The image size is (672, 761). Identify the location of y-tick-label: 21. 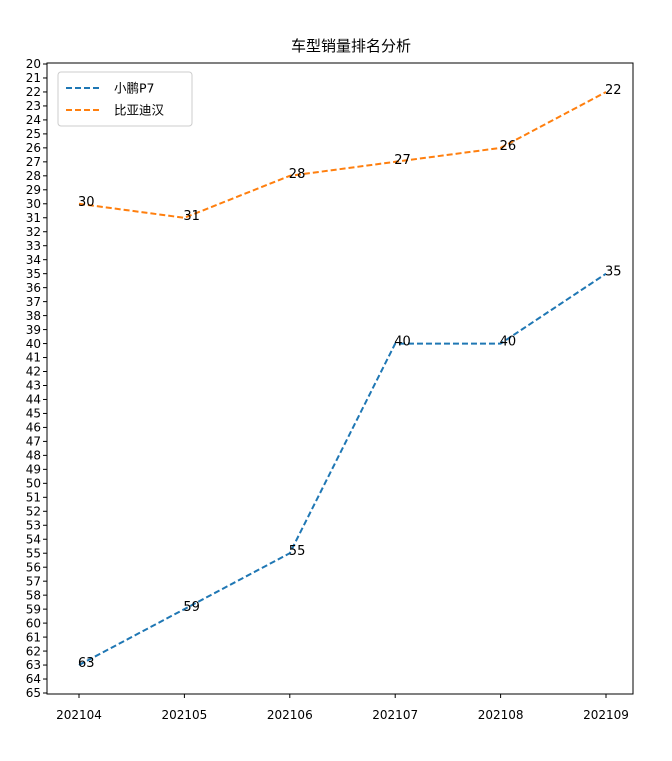
(33, 78).